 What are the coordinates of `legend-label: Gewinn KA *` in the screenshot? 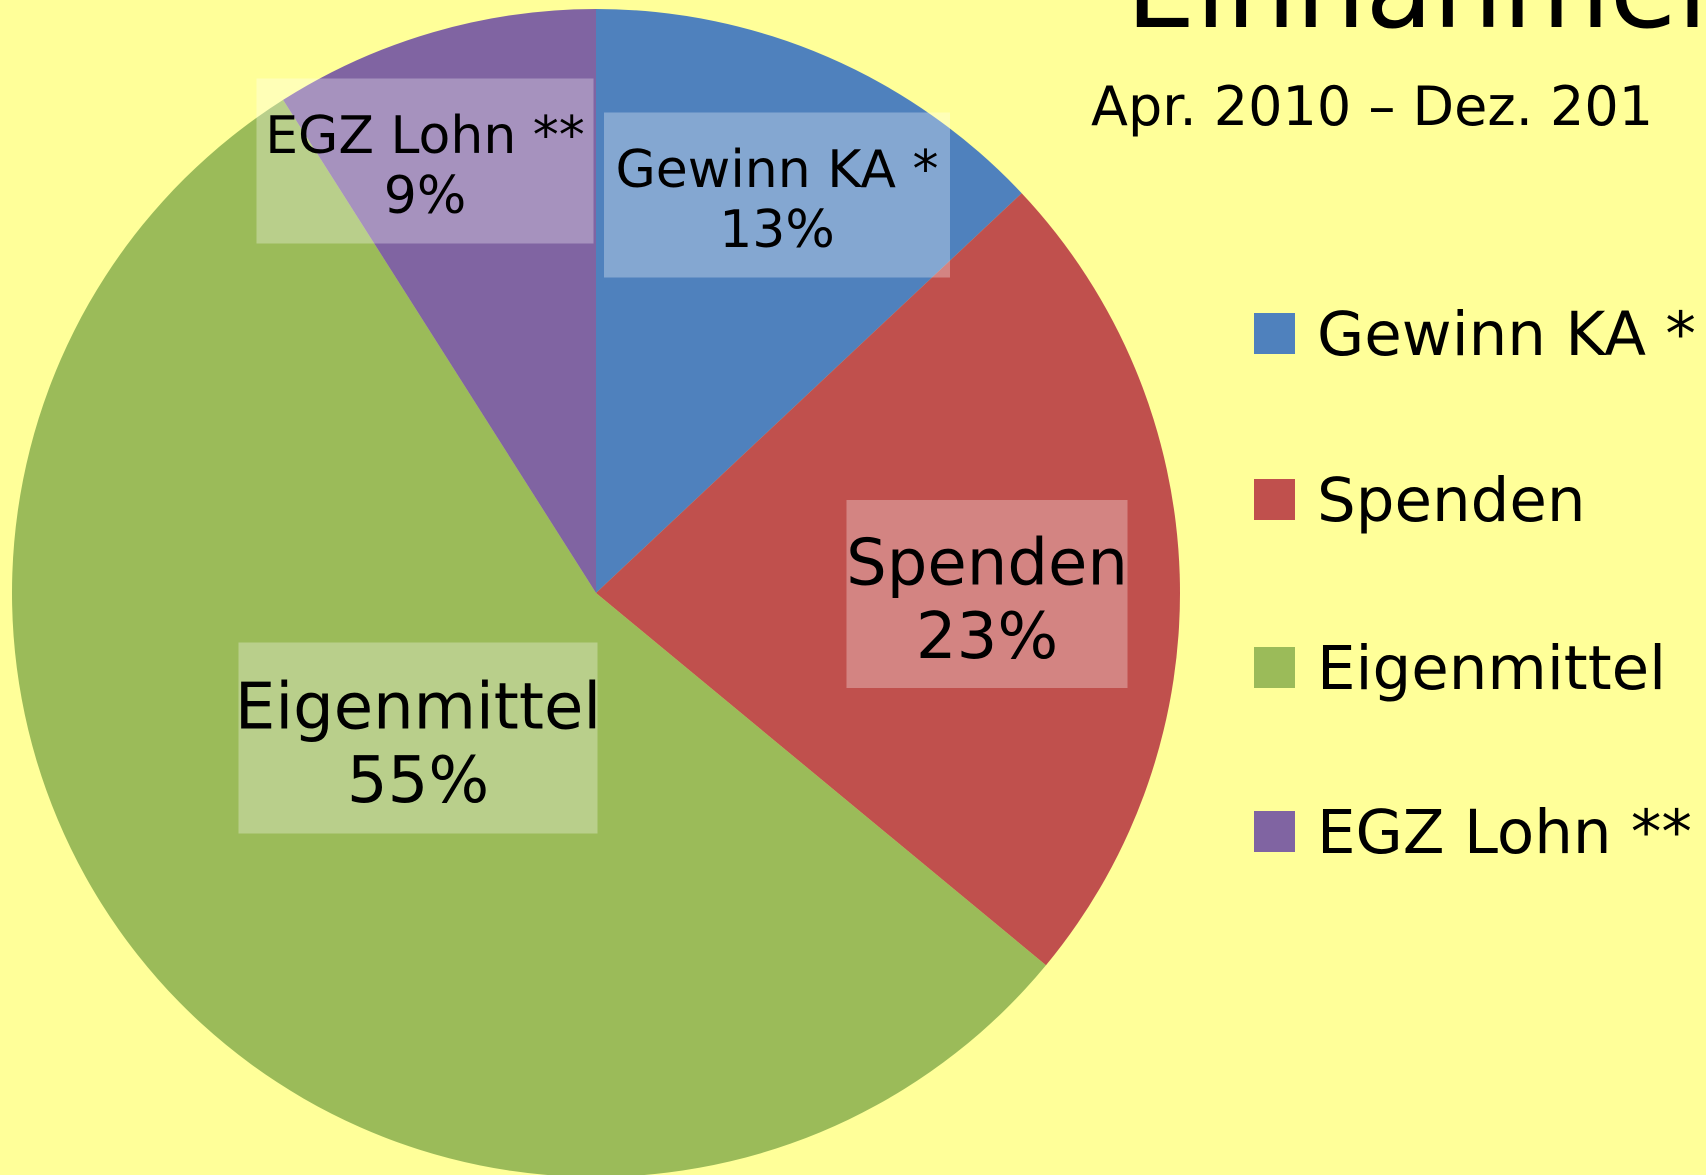 It's located at (1506, 334).